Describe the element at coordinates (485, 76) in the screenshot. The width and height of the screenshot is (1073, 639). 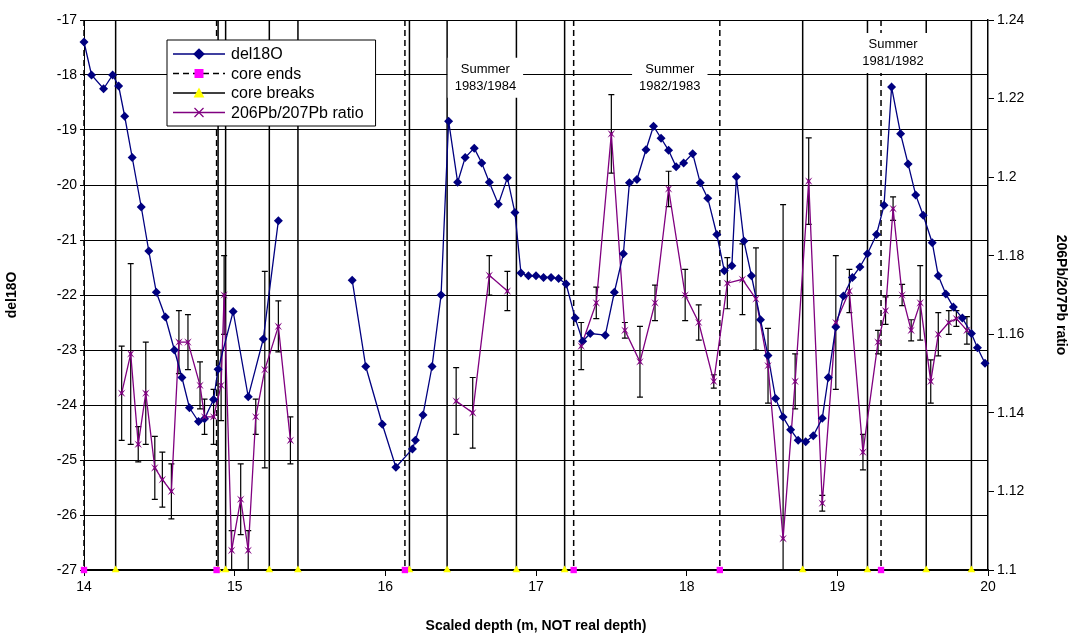
I see `annotation: Summer 1983/1984` at that location.